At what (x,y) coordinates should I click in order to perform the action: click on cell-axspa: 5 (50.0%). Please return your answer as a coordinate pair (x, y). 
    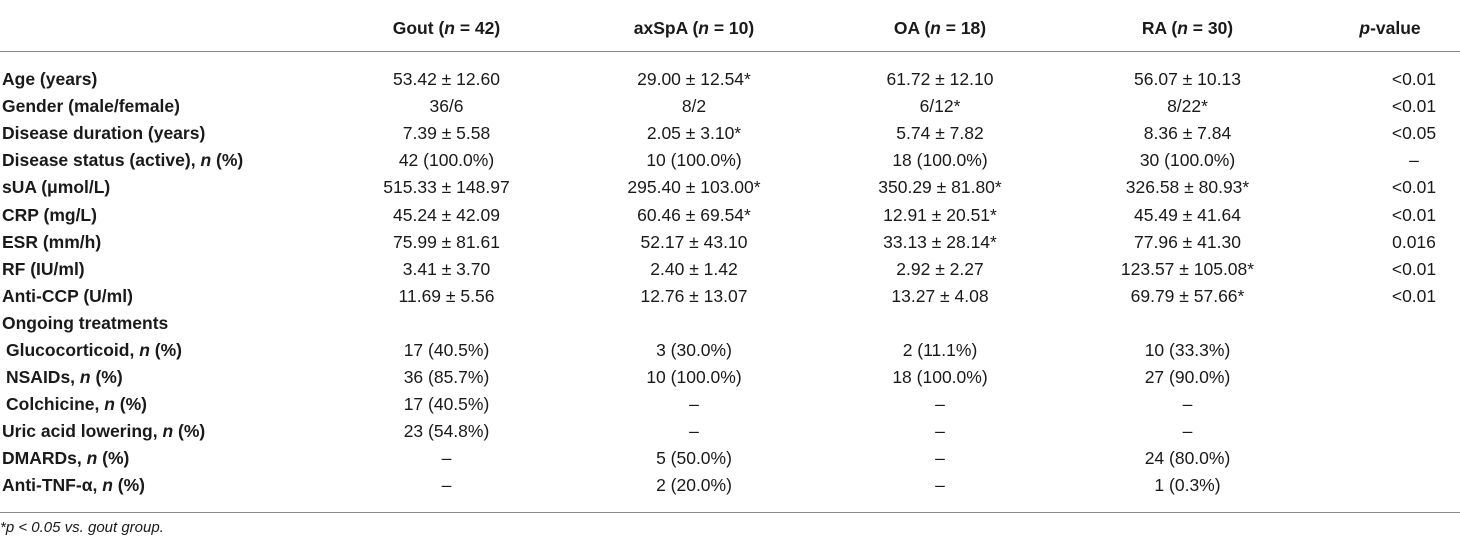
    Looking at the image, I should click on (694, 458).